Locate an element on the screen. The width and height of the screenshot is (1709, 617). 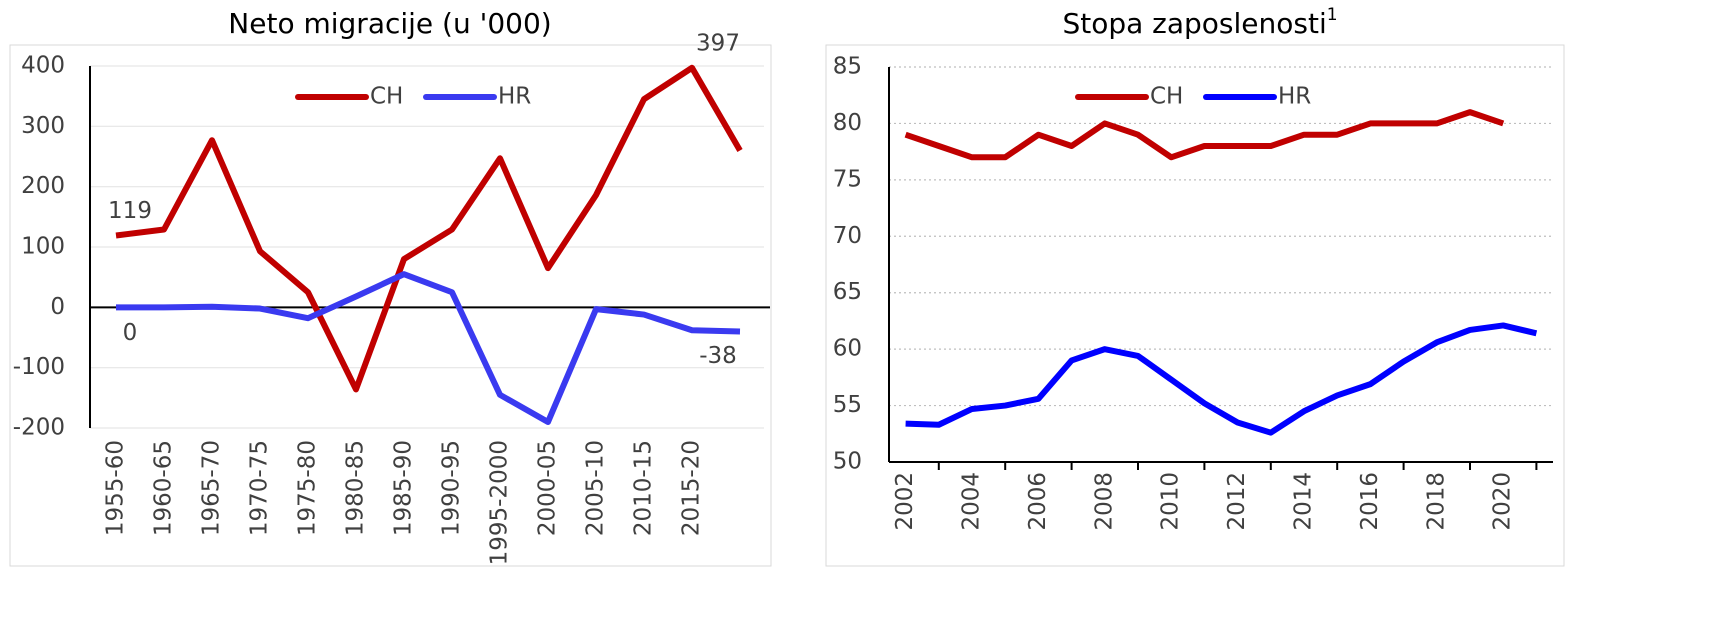
x-tick-label: 2005-10 is located at coordinates (596, 488).